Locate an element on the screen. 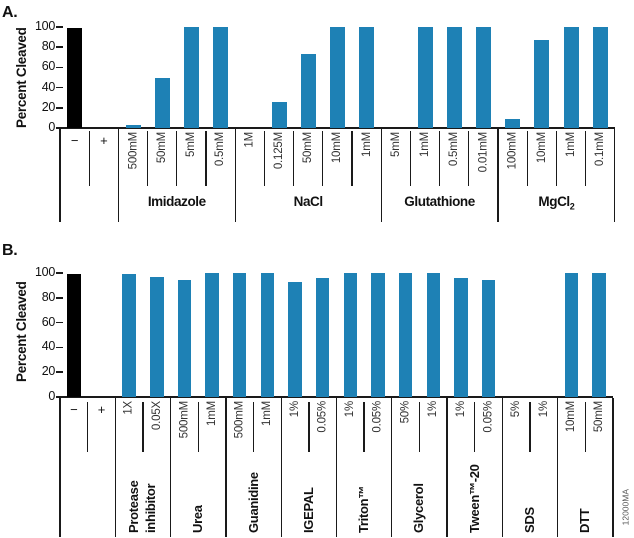  bar-label: 1M is located at coordinates (249, 140).